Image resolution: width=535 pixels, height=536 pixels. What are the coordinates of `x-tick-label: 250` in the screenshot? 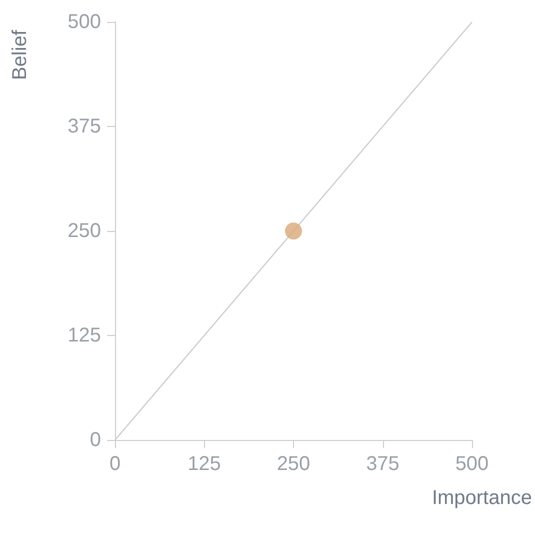 It's located at (293, 464).